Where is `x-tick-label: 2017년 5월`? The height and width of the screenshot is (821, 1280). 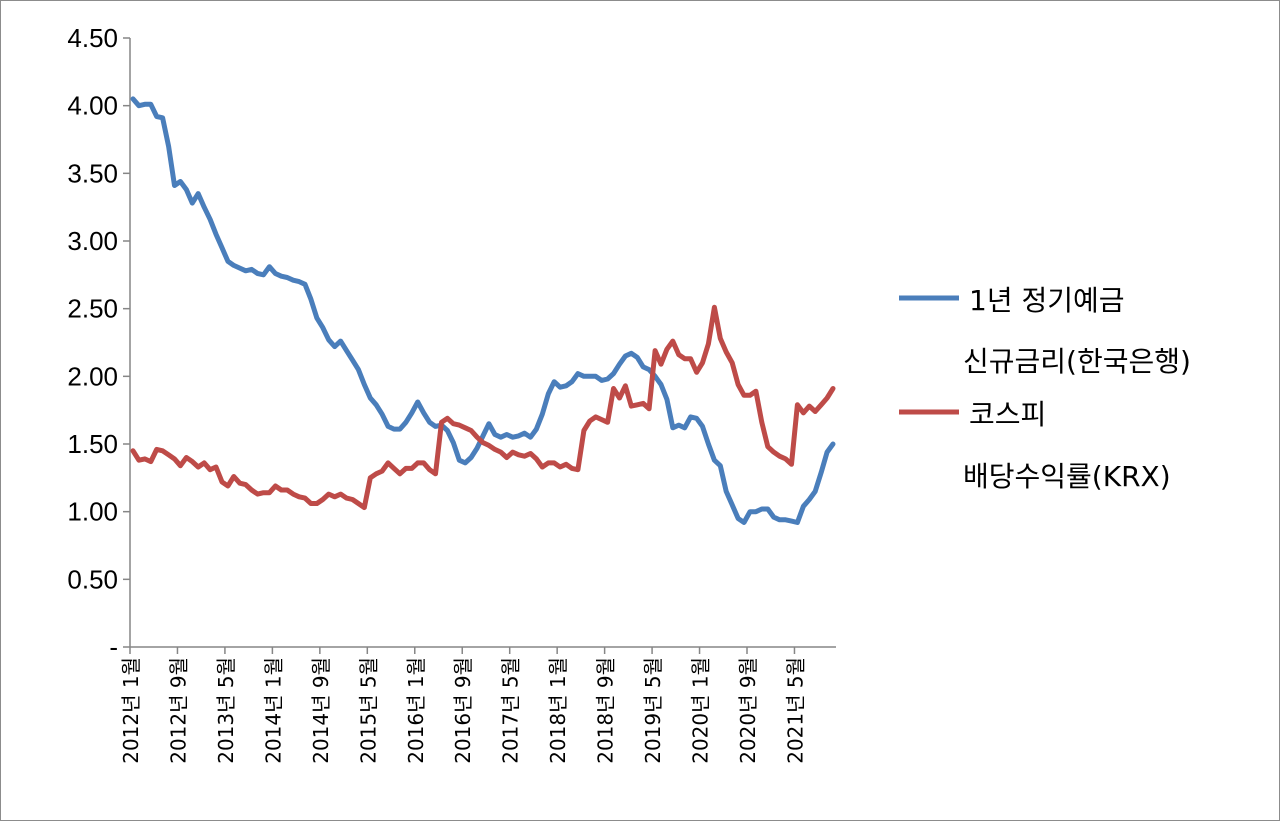 x-tick-label: 2017년 5월 is located at coordinates (511, 710).